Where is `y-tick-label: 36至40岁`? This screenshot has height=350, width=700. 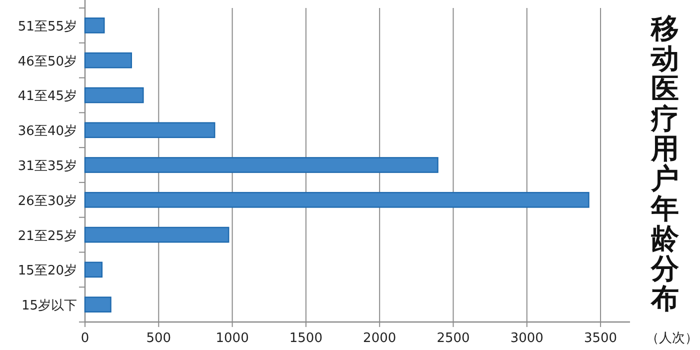 y-tick-label: 36至40岁 is located at coordinates (47, 132).